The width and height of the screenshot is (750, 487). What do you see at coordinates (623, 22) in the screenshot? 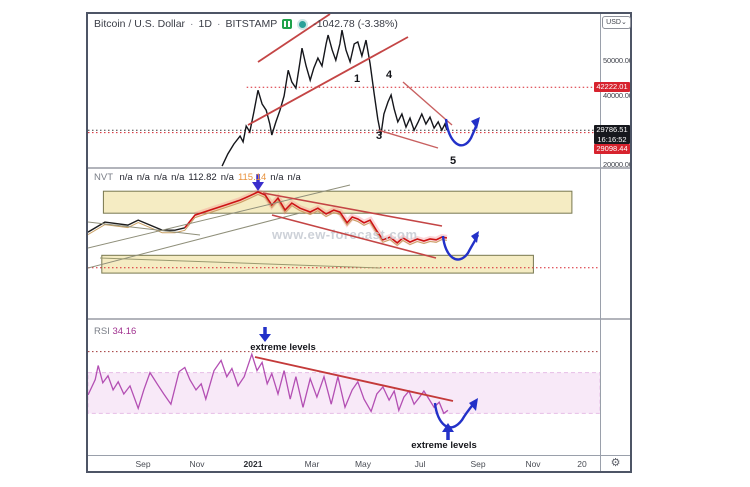
I see `chevron-down-icon: ⌄` at bounding box center [623, 22].